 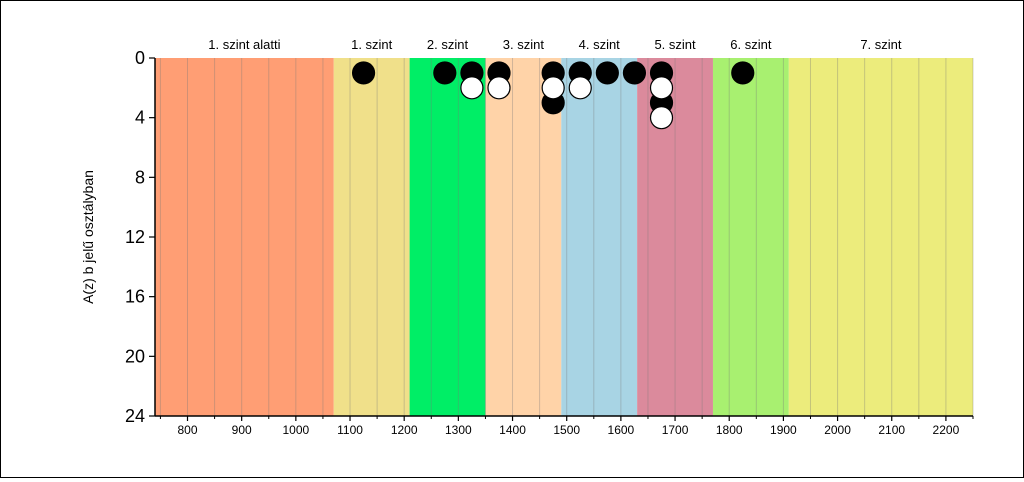 I want to click on x-tick-label: 2200, so click(x=946, y=430).